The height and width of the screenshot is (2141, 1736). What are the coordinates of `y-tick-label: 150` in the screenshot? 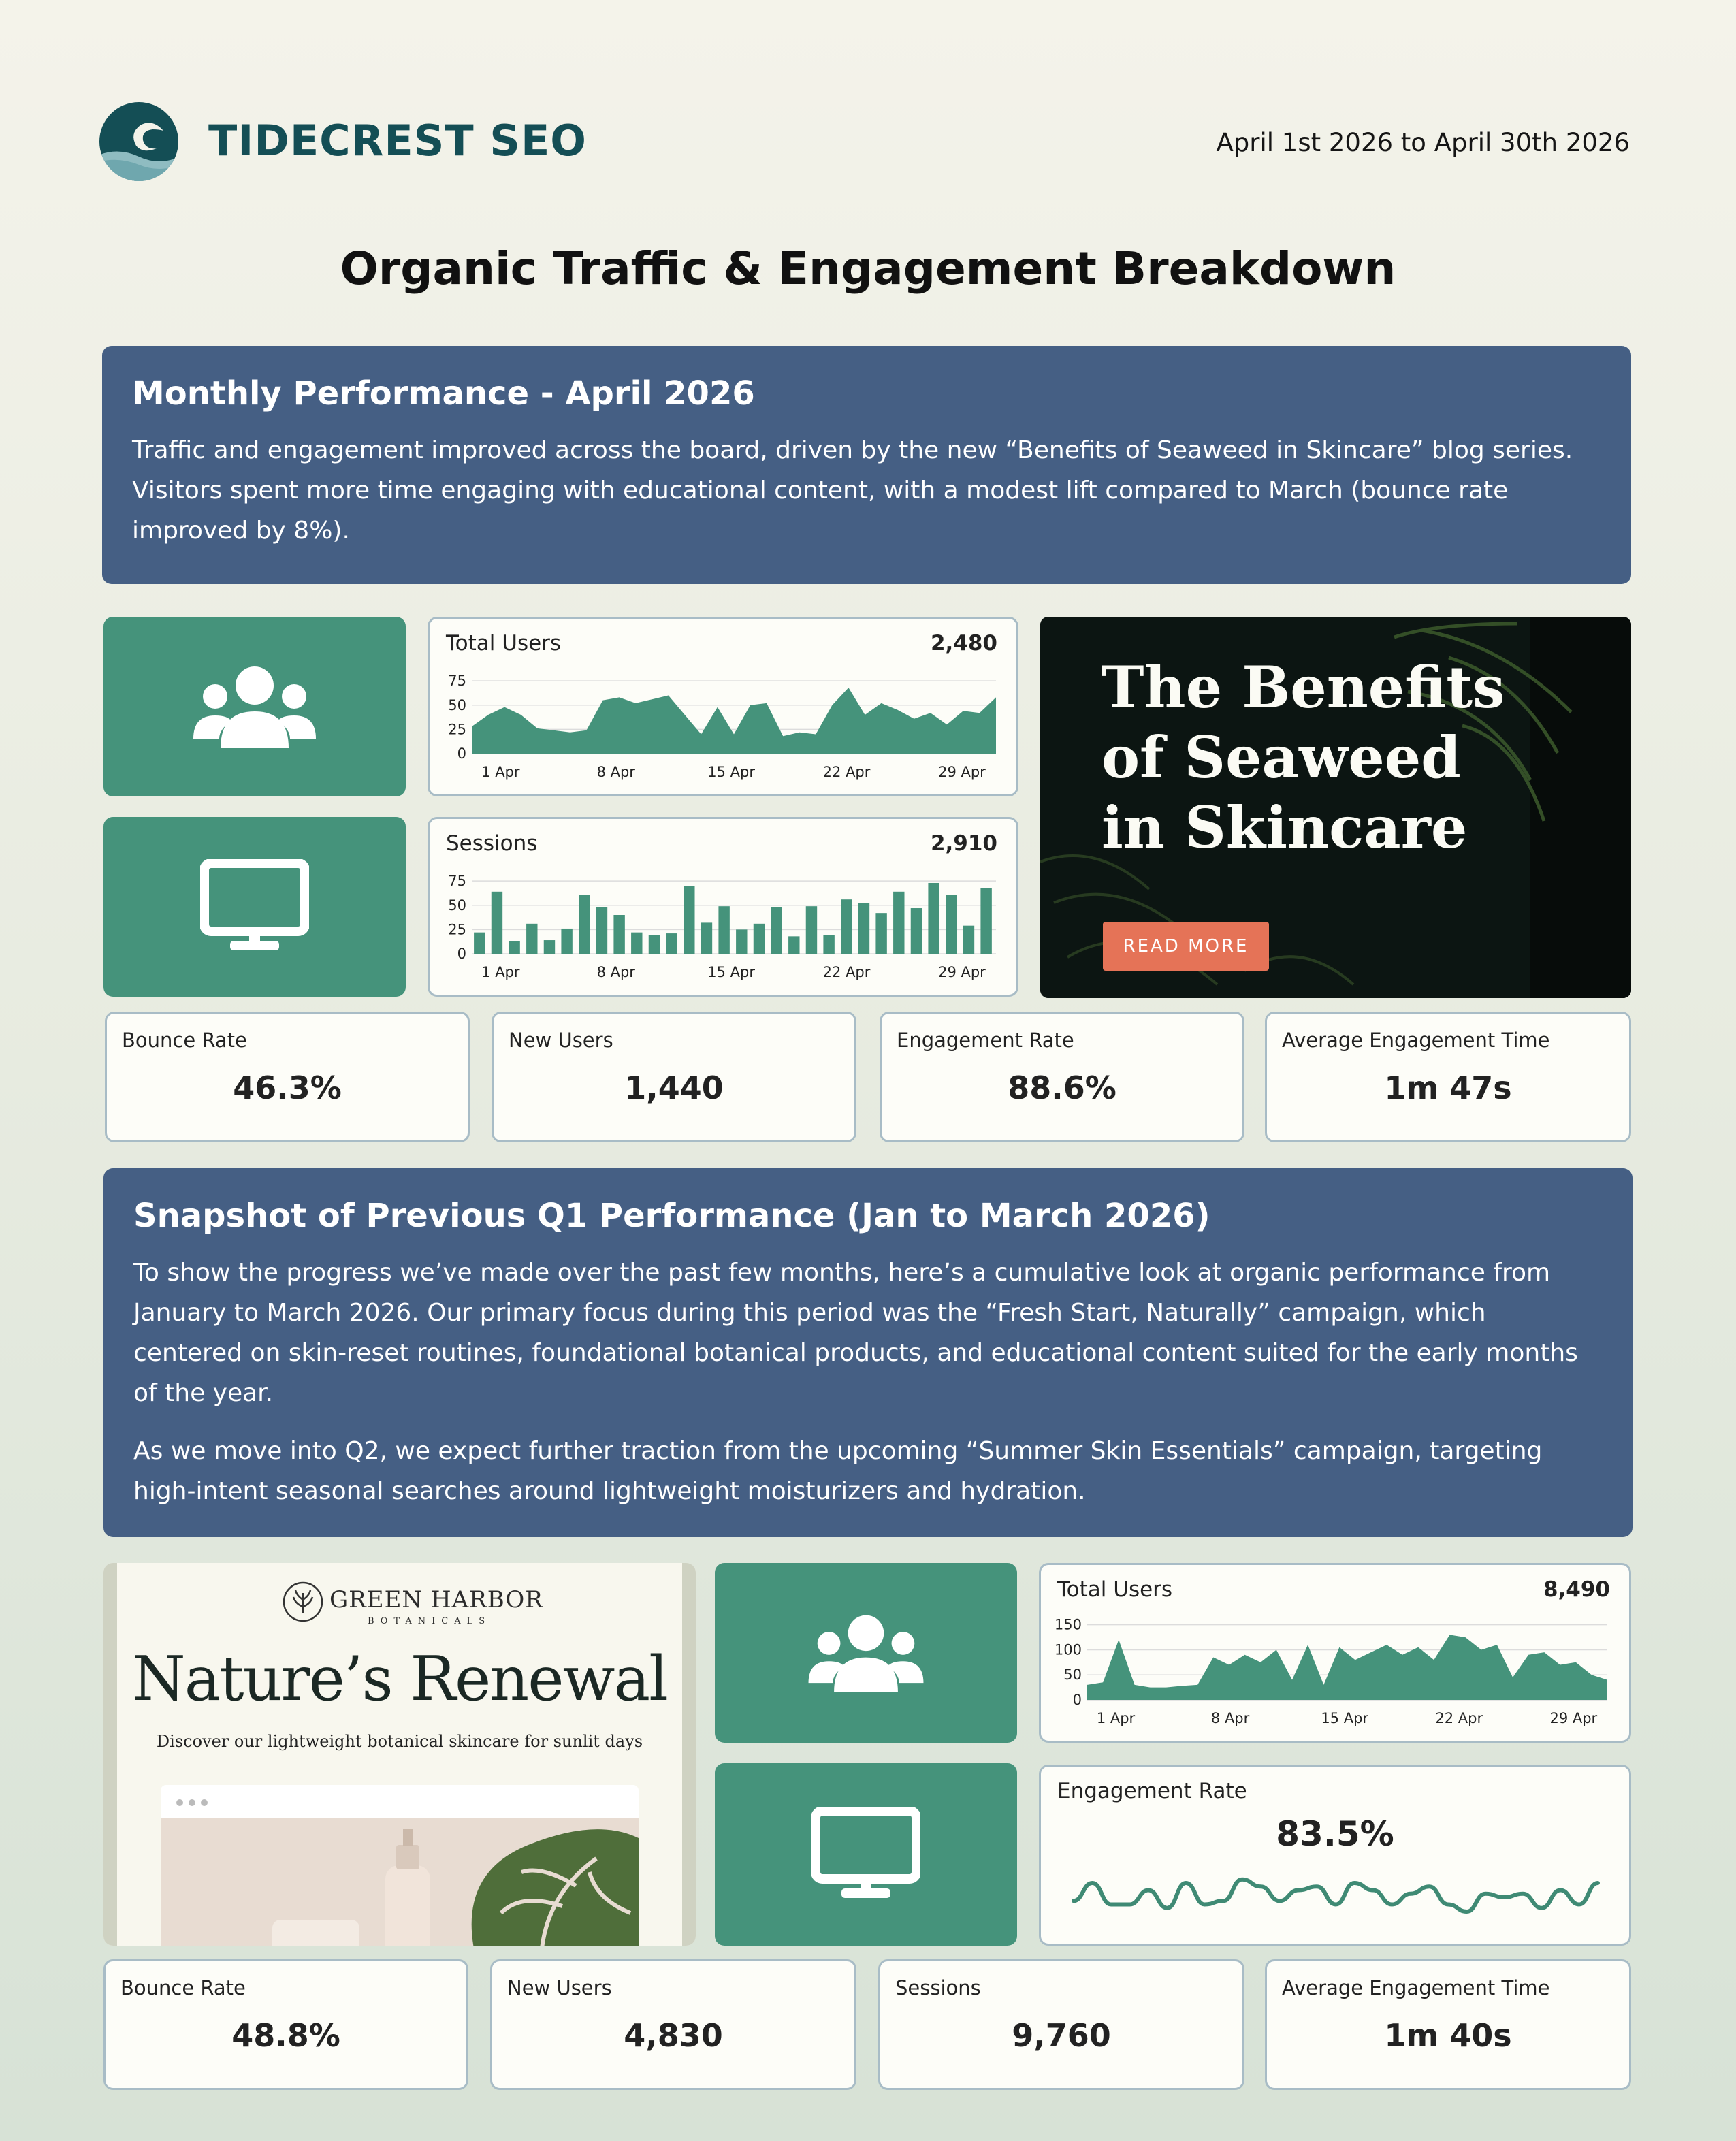 It's located at (1068, 1625).